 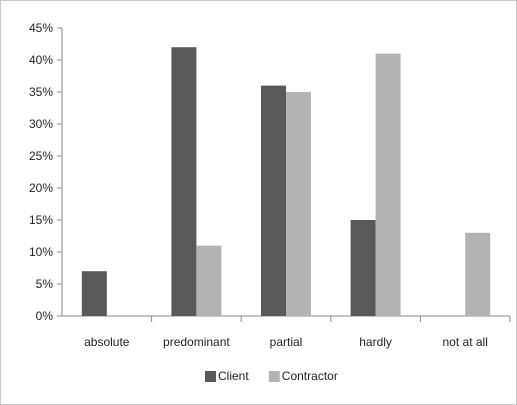 What do you see at coordinates (209, 280) in the screenshot?
I see `bar-contractor-predominant` at bounding box center [209, 280].